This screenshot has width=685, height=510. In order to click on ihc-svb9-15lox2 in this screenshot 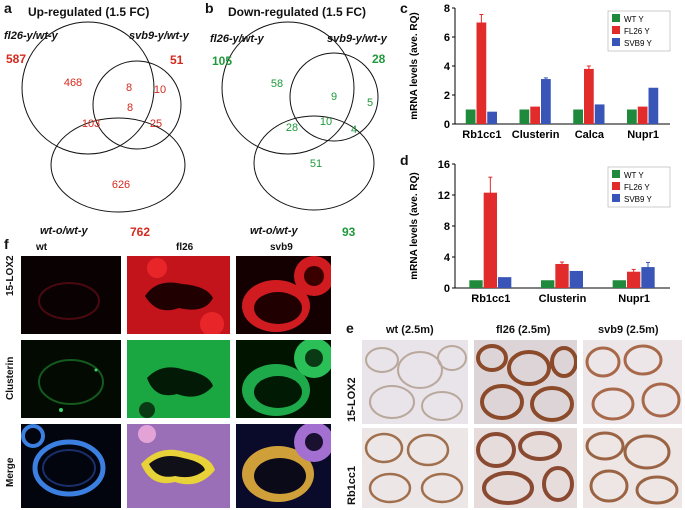, I will do `click(632, 382)`.